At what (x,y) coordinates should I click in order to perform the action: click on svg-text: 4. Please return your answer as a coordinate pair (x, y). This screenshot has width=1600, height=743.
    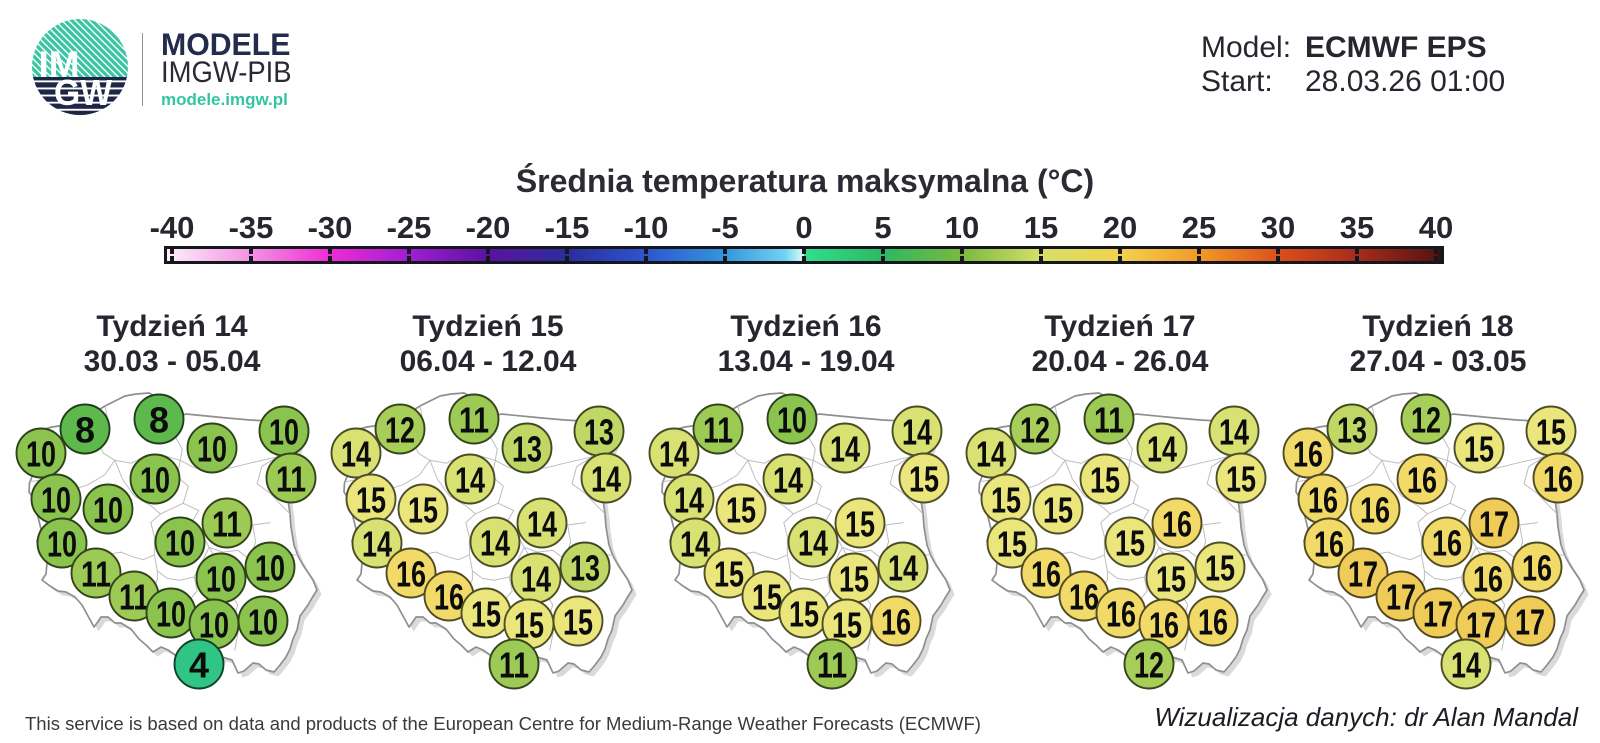
    Looking at the image, I should click on (199, 665).